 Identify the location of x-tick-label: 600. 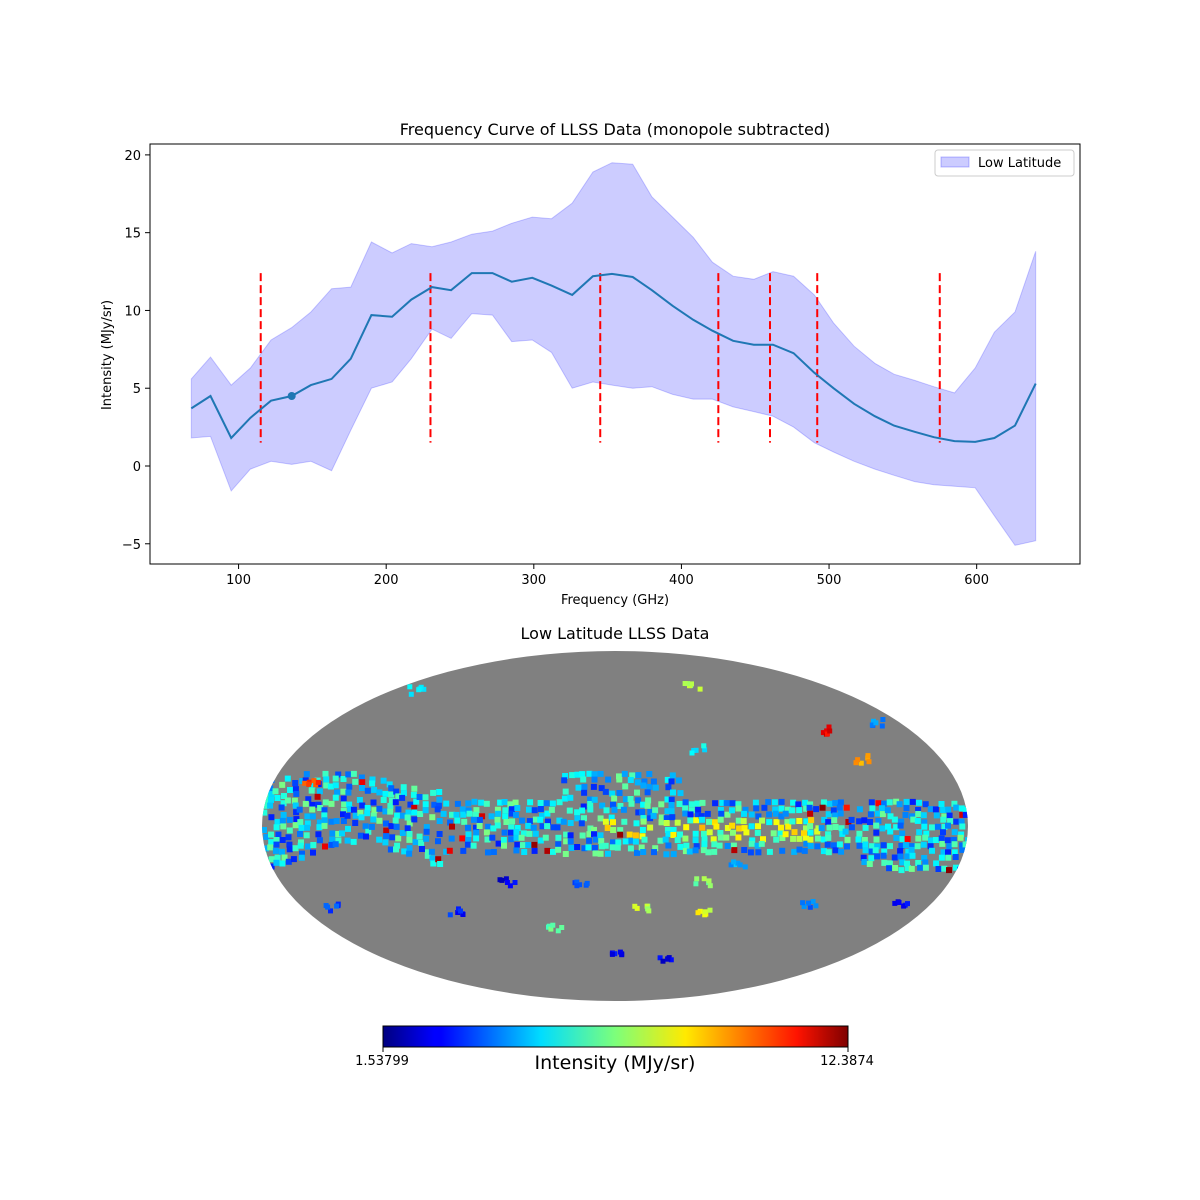
(976, 580).